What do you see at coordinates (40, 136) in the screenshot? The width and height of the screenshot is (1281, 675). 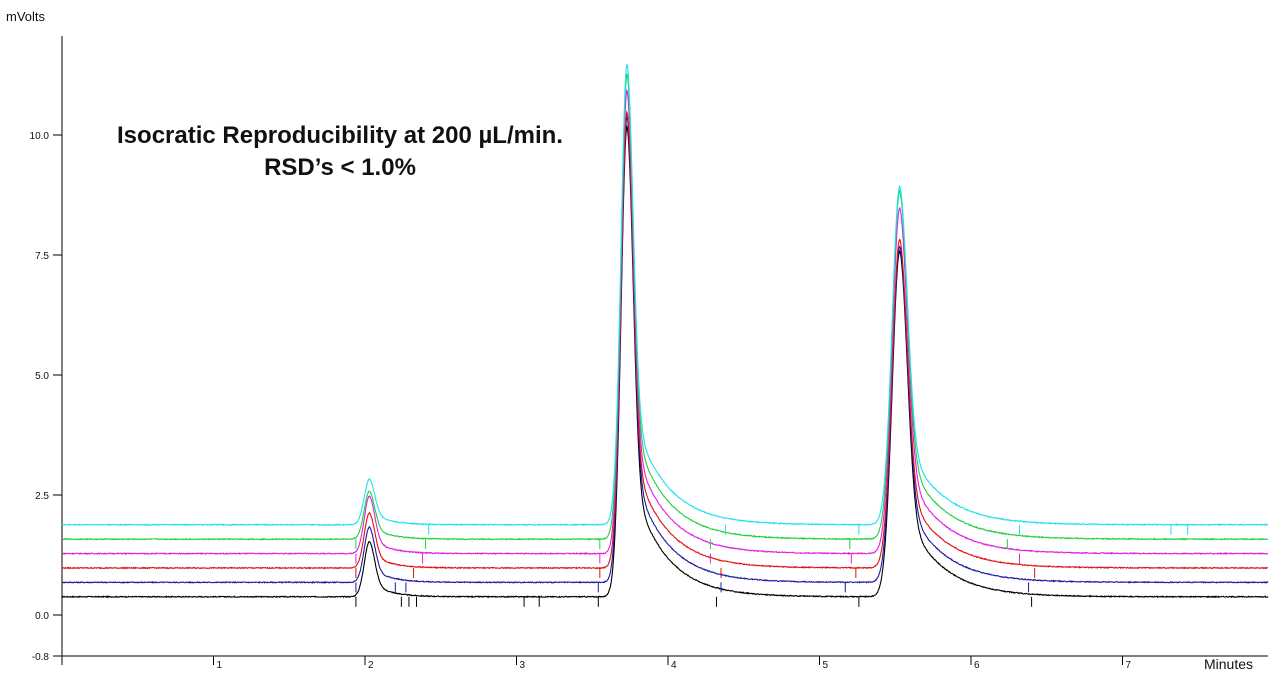 I see `y-tick-label: 10.0` at bounding box center [40, 136].